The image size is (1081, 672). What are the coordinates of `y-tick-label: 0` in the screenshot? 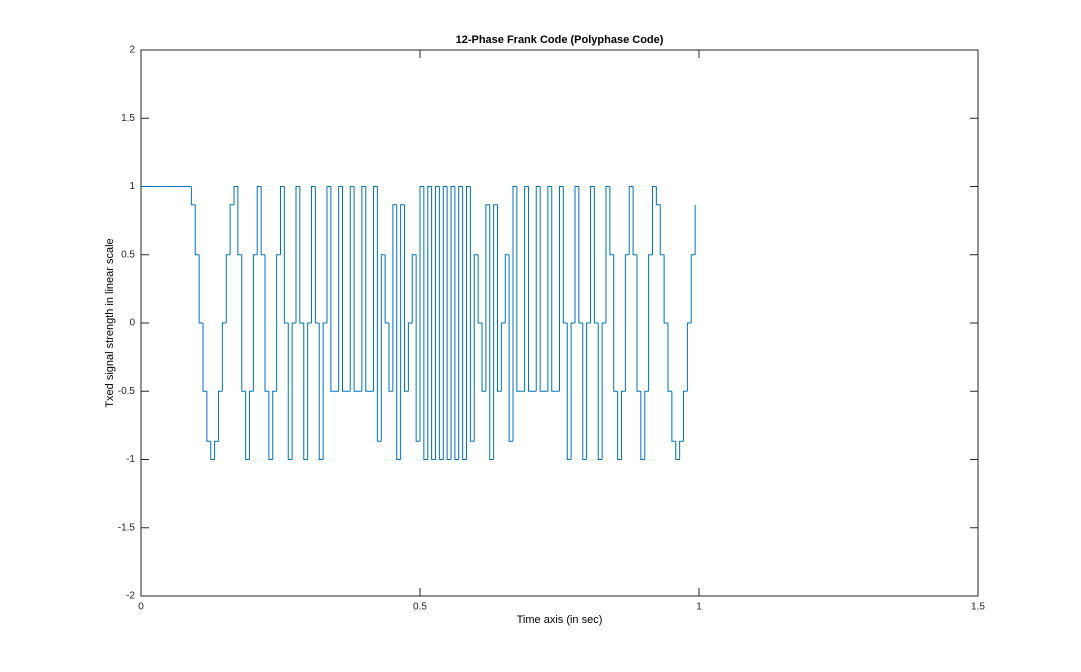 It's located at (132, 323).